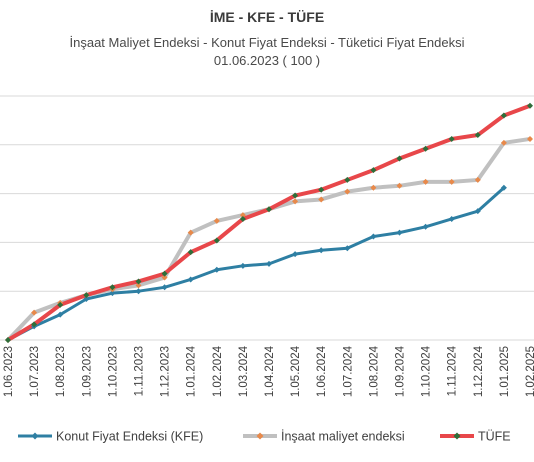 This screenshot has height=462, width=534. Describe the element at coordinates (166, 371) in the screenshot. I see `x-tick-label: 1.12.2023` at that location.